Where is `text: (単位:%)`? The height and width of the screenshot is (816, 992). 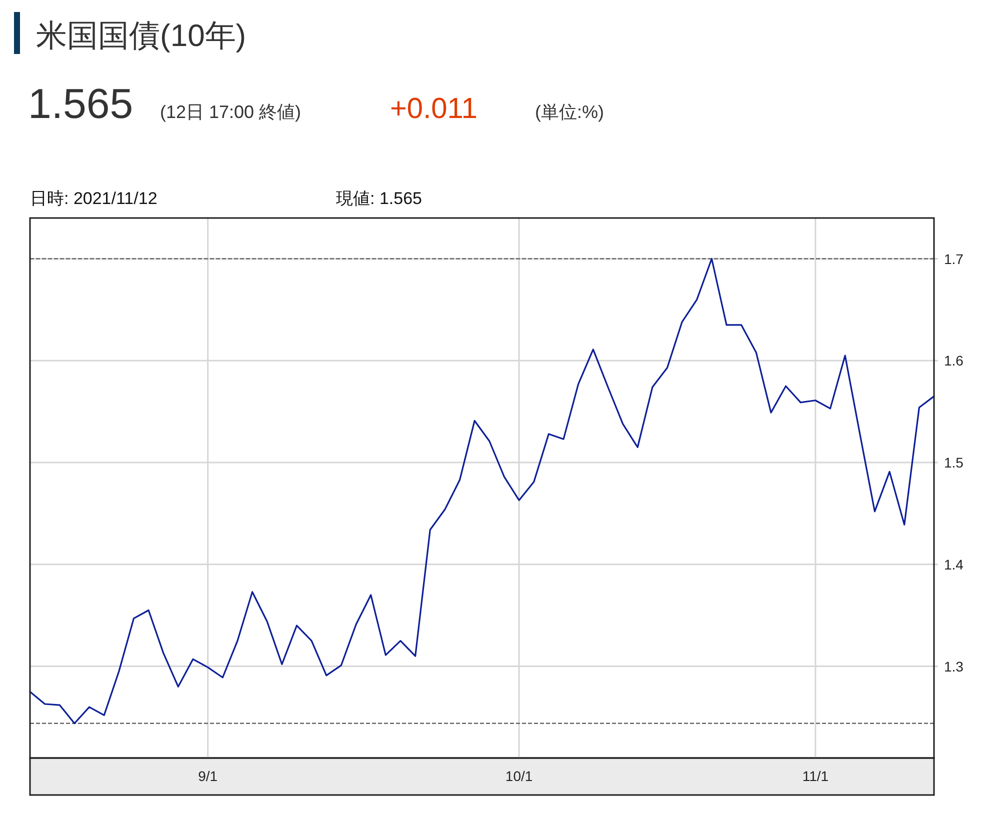
text: (単位:%) is located at coordinates (569, 112).